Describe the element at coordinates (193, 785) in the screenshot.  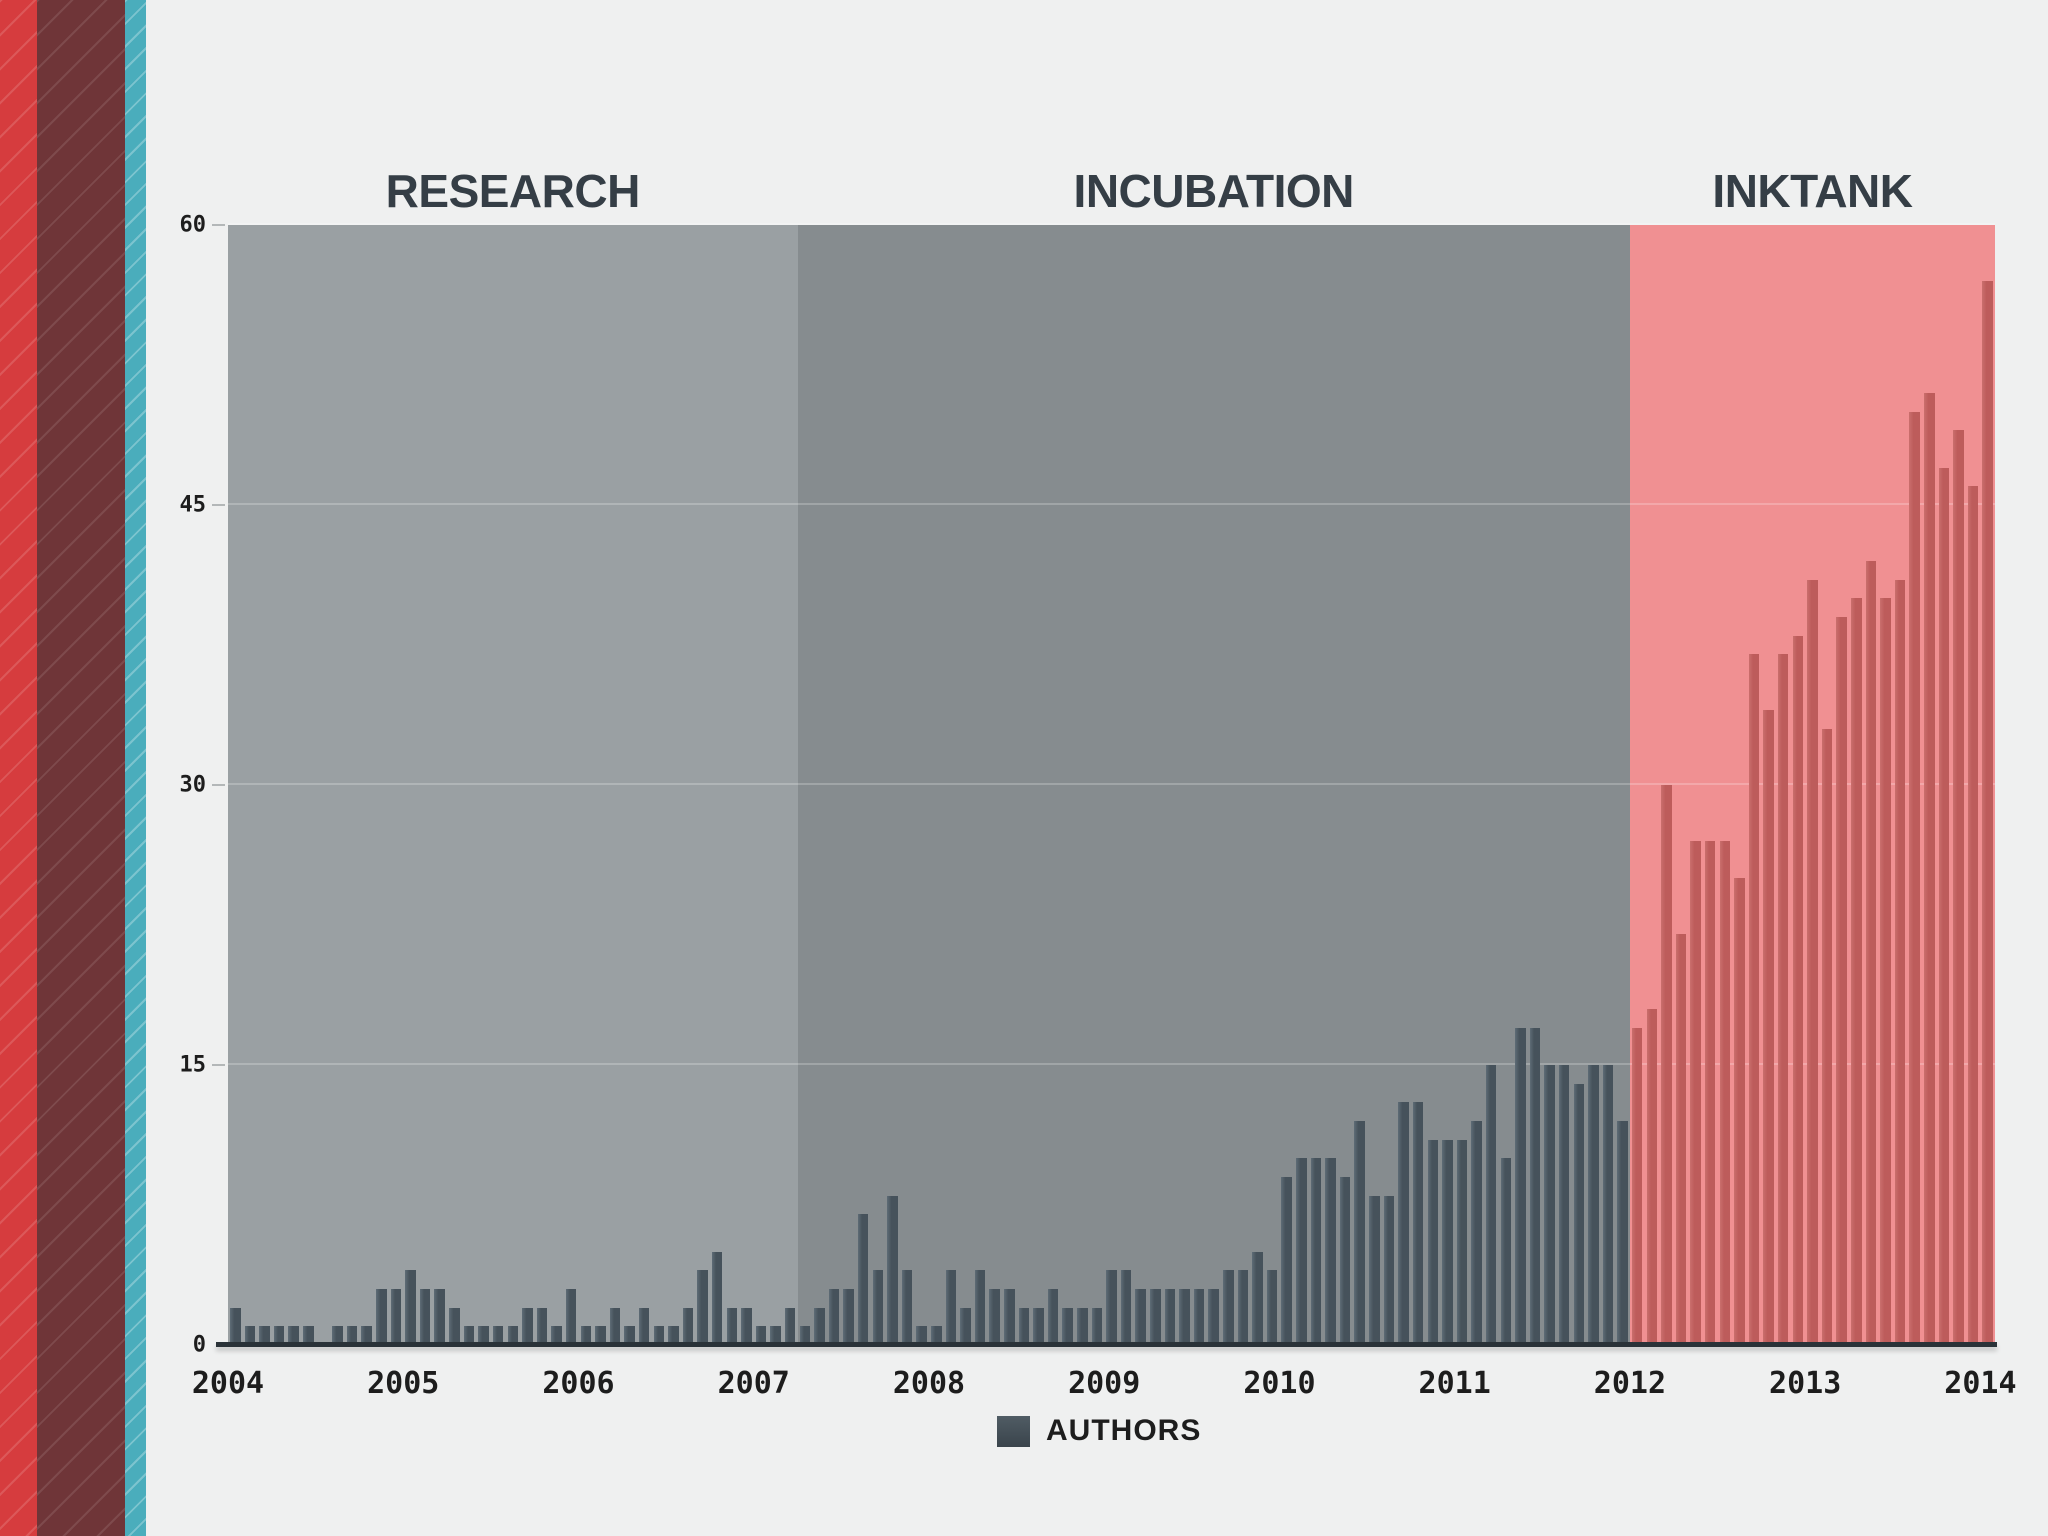
I see `y-tick-label-30: 30` at that location.